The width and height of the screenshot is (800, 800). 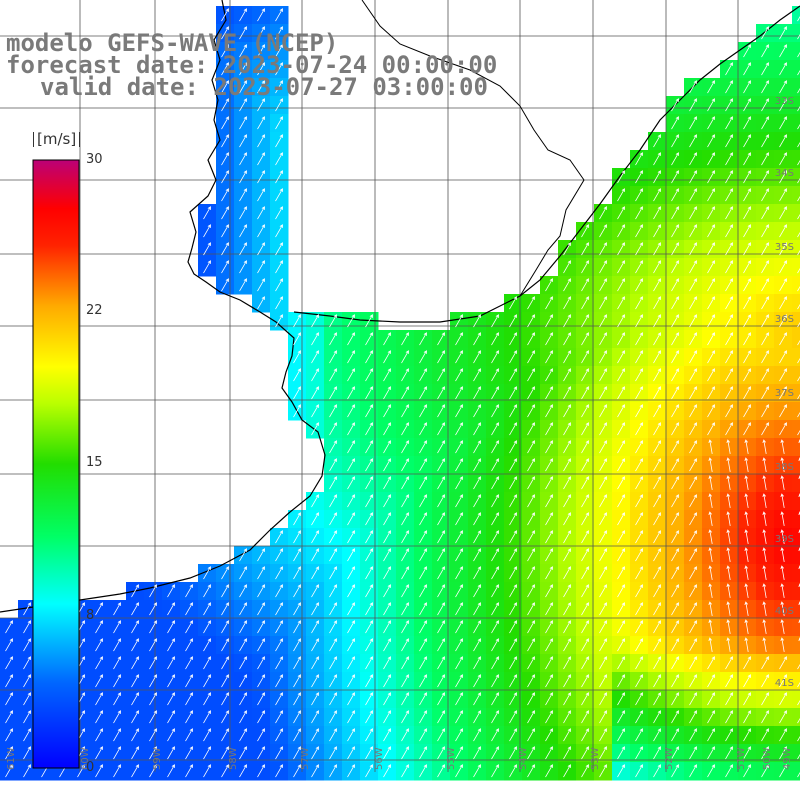 I want to click on longitude-labels: 61W 60W 59W 58W 57W 56W 55W 54W 53W 52W 51W 50W 49W, so click(x=399, y=758).